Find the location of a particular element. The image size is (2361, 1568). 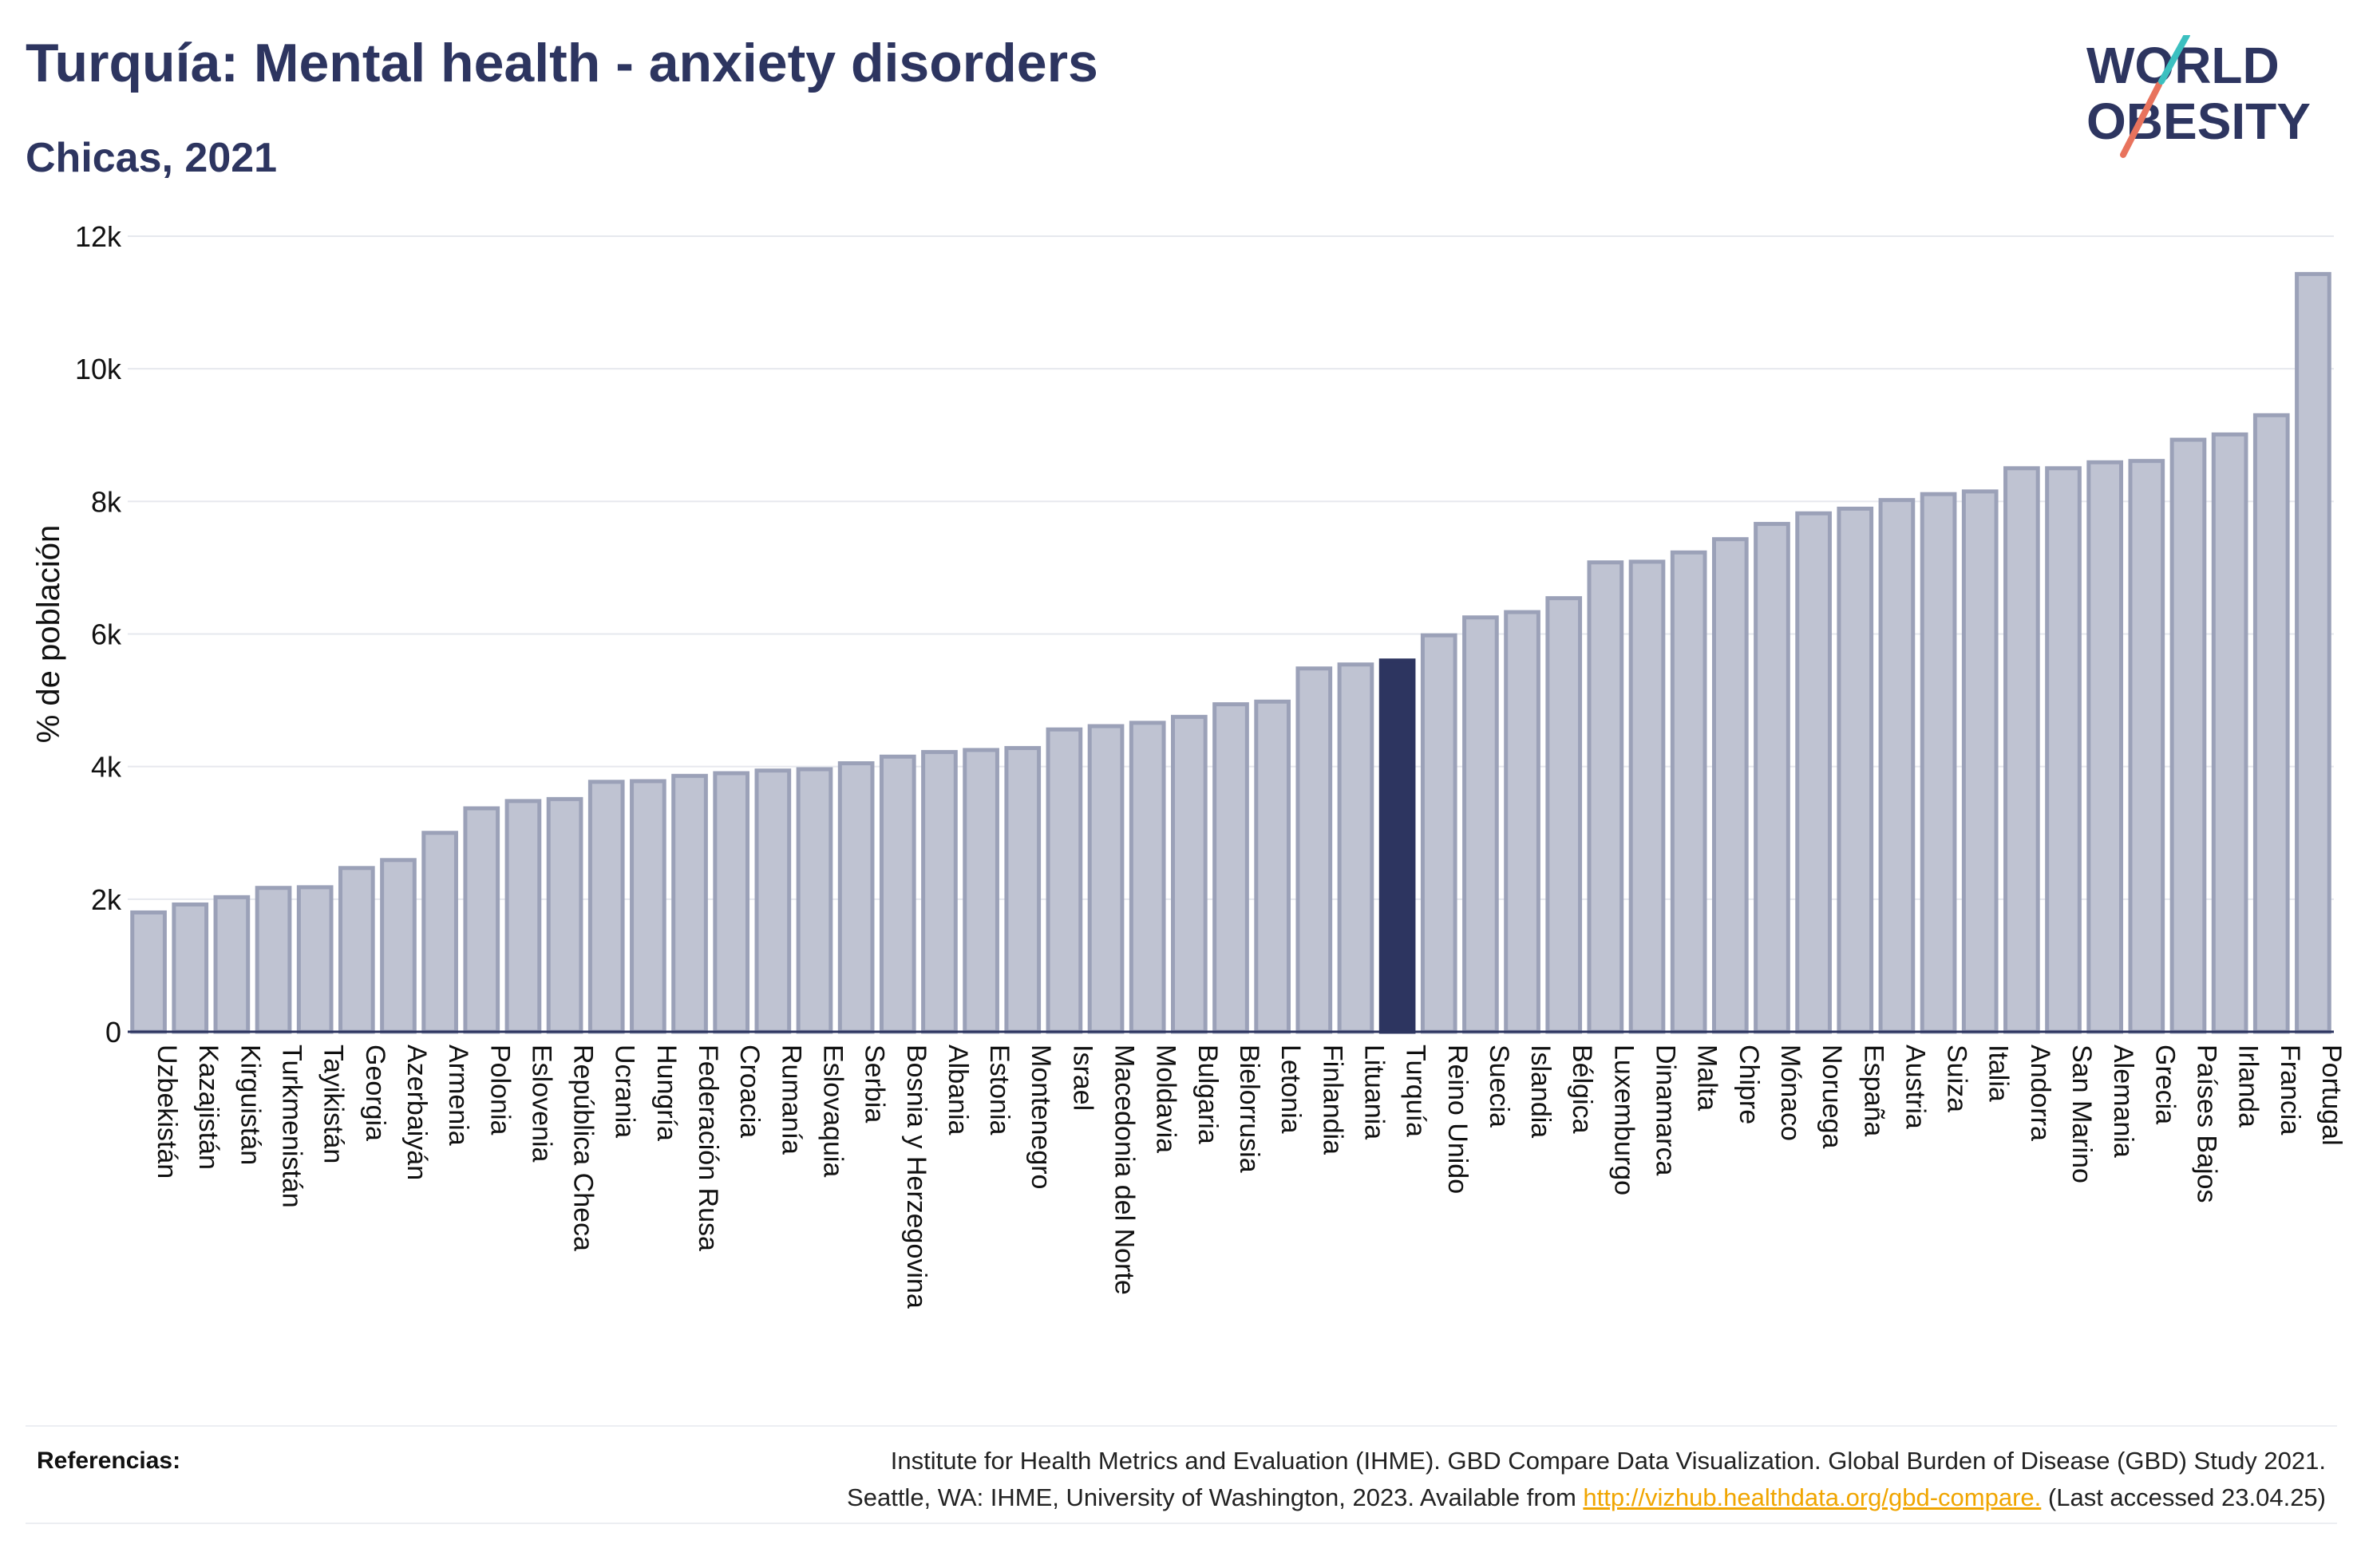

x-tick-label: Francia is located at coordinates (2290, 1090).